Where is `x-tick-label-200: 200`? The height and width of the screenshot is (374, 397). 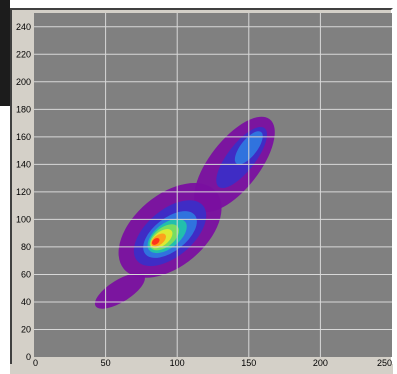 x-tick-label-200: 200 is located at coordinates (320, 363).